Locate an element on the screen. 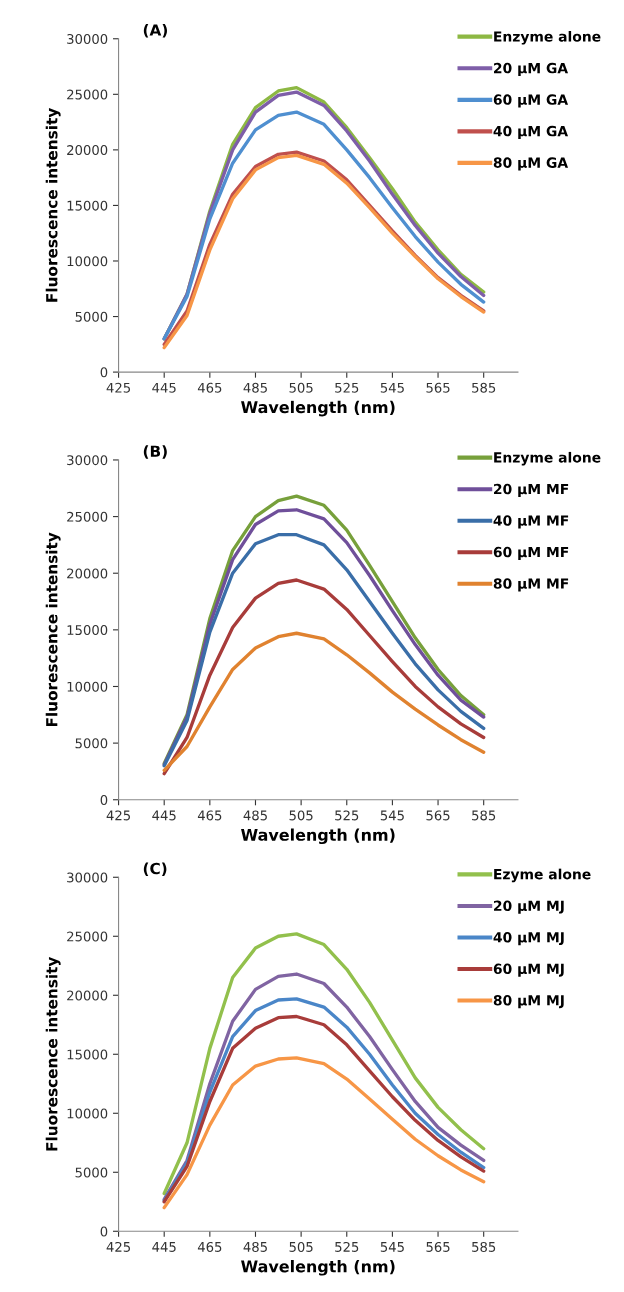 This screenshot has height=1292, width=624. legend-label: 80 µM GA is located at coordinates (531, 164).